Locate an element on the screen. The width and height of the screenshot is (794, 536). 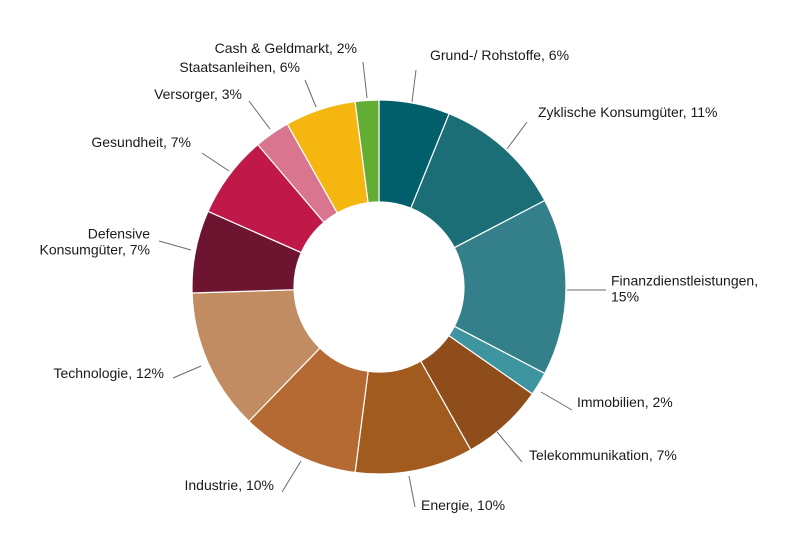
slice-label: Zyklische Konsumgüter, 11% is located at coordinates (628, 112).